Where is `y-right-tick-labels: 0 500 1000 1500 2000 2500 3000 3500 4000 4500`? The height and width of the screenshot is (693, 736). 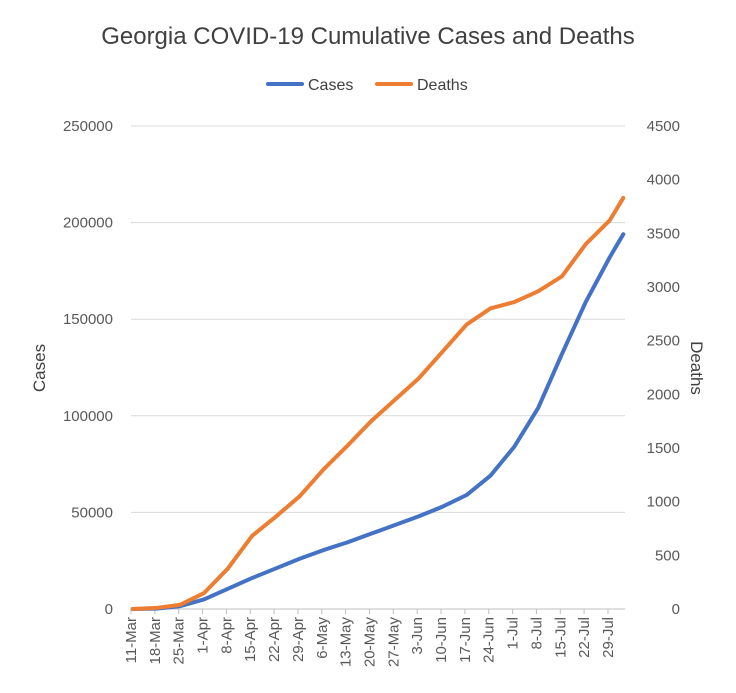
y-right-tick-labels: 0 500 1000 1500 2000 2500 3000 3500 4000 4500 is located at coordinates (663, 368).